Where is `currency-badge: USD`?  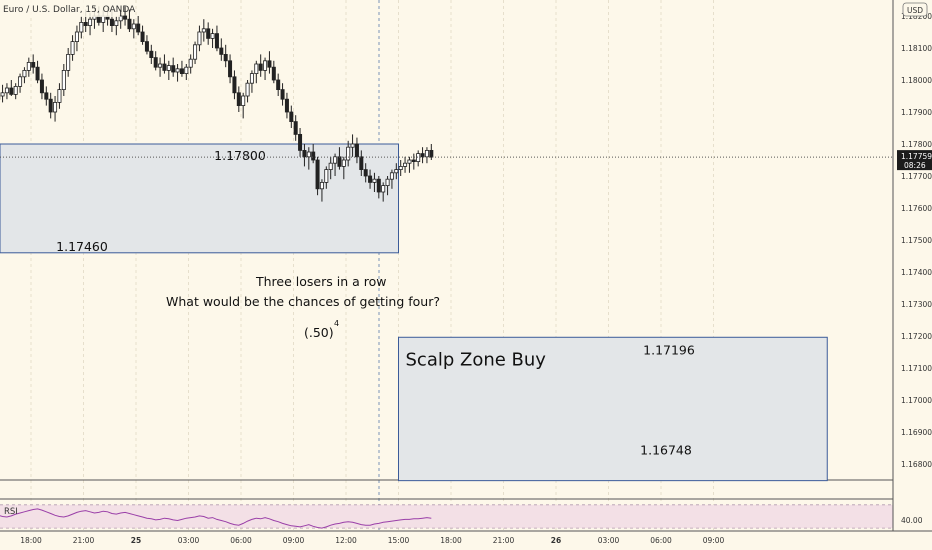
currency-badge: USD is located at coordinates (915, 9).